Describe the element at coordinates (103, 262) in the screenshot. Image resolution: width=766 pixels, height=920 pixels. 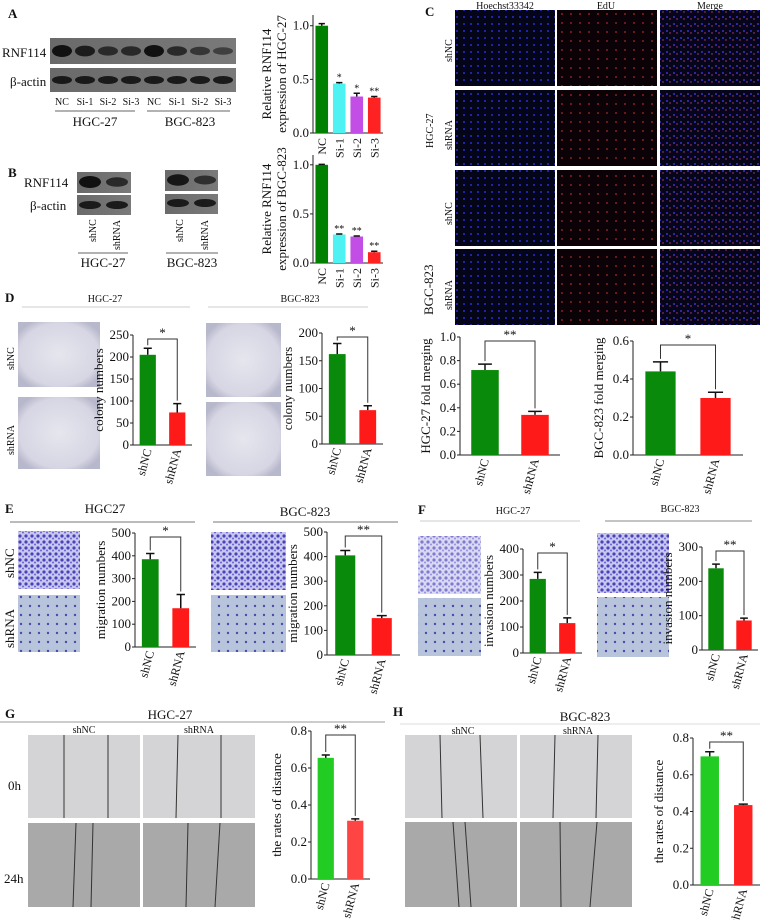
I see `group-label-hgc27: HGC-27` at that location.